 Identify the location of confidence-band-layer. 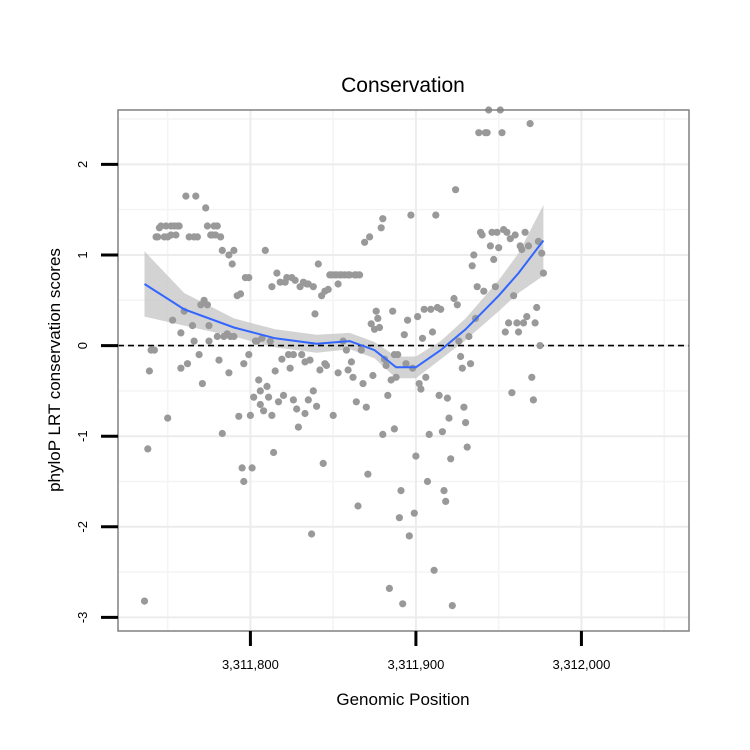
(344, 292).